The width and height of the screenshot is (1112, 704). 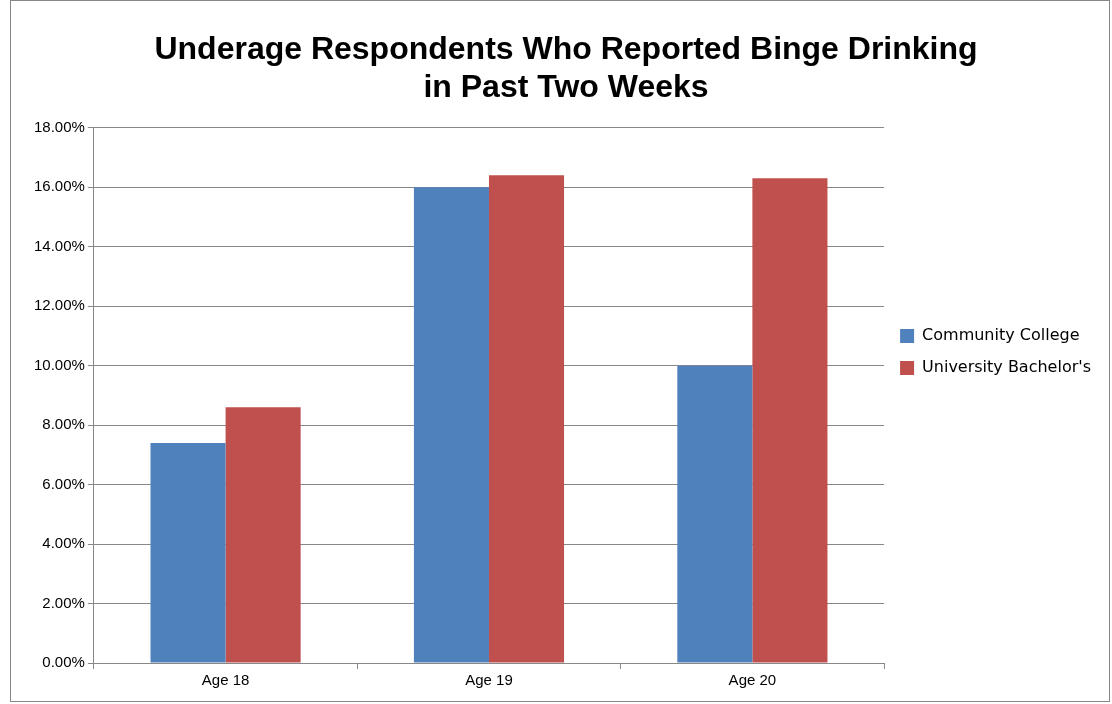 I want to click on y-tick-label: 4.00%, so click(x=63, y=543).